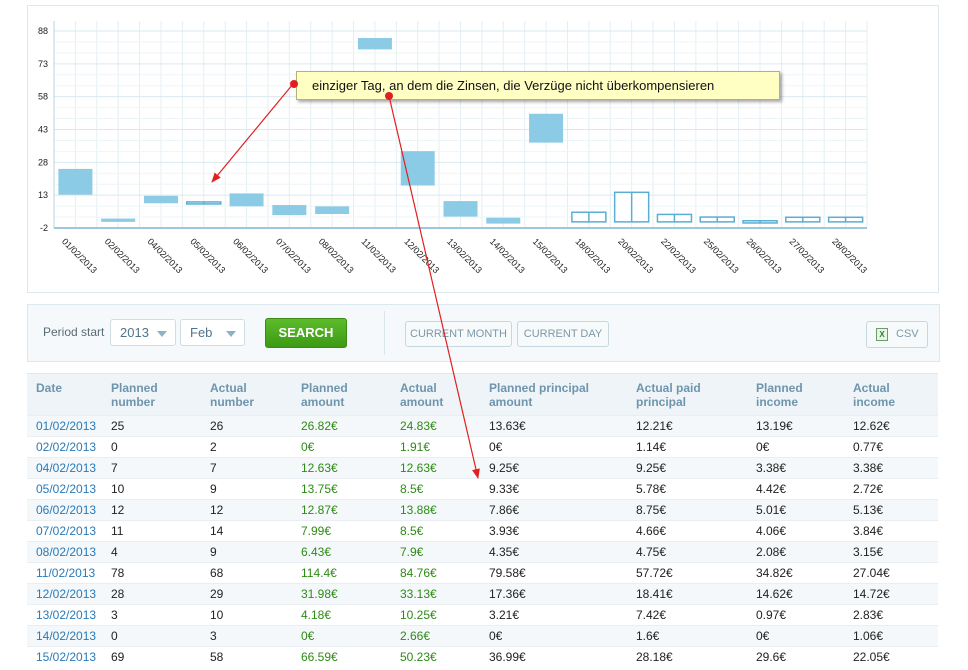  What do you see at coordinates (435, 510) in the screenshot?
I see `cell-actual-amount: 13.88€` at bounding box center [435, 510].